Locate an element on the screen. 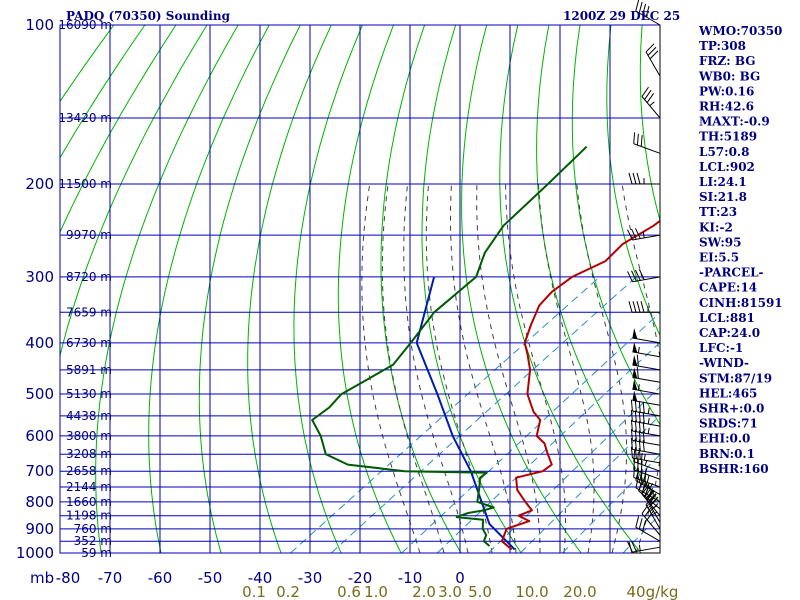  height-label: 1660 m is located at coordinates (89, 502).